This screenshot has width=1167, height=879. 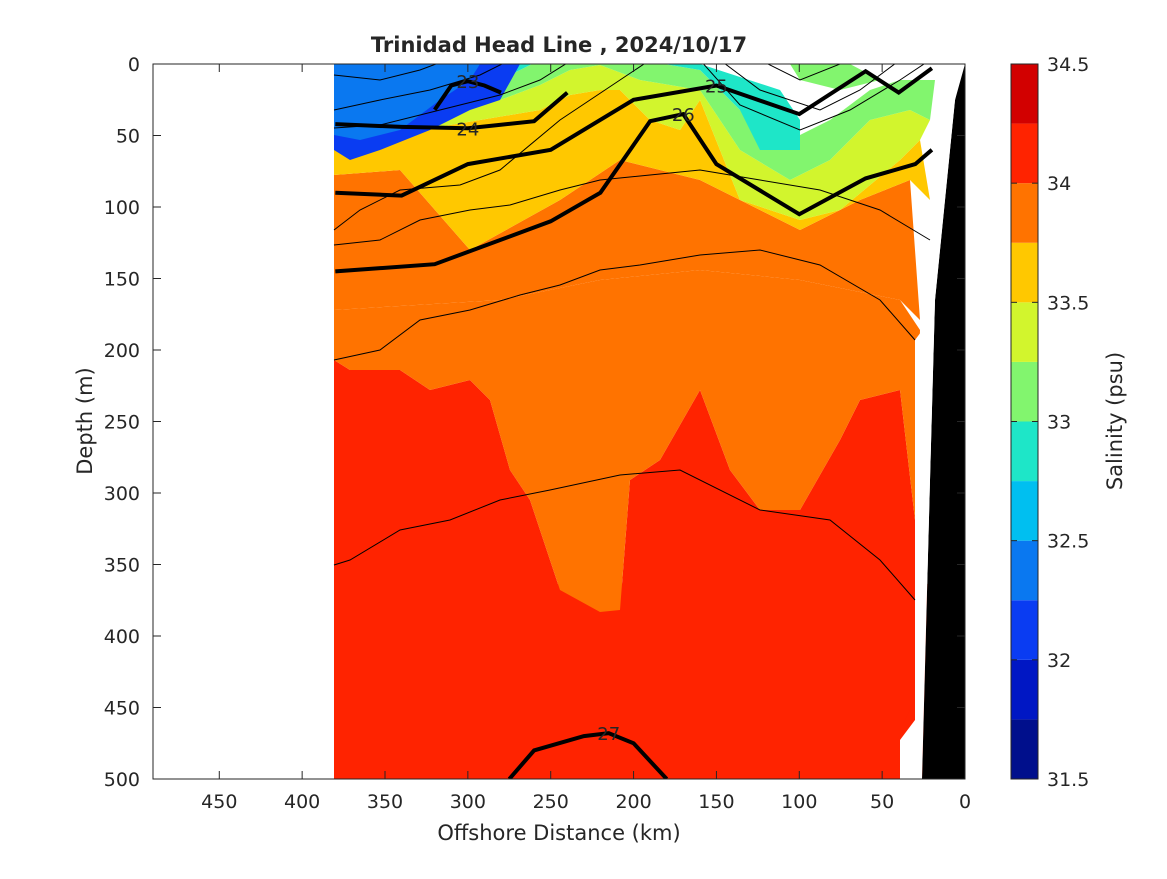 What do you see at coordinates (1115, 421) in the screenshot?
I see `colorbar-label: Salinity (psu)` at bounding box center [1115, 421].